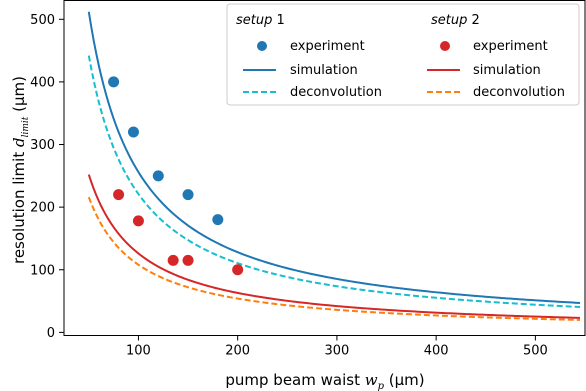 The image size is (586, 391). I want to click on legend-label-setup2-deconvolution: deconvolution, so click(519, 92).